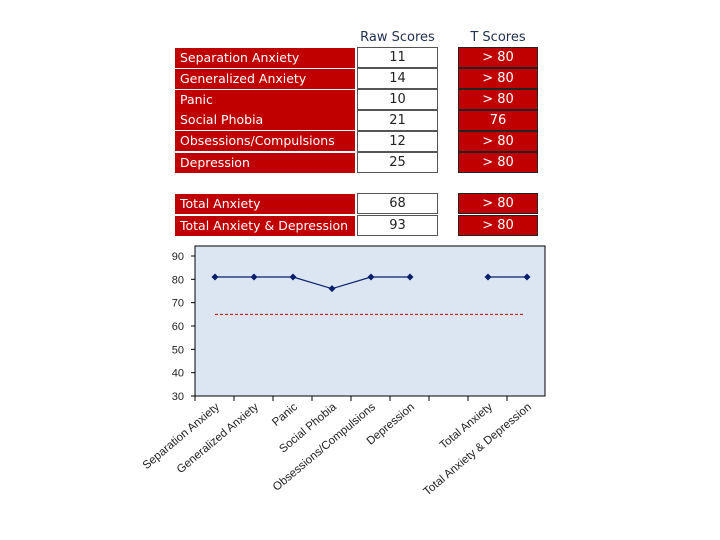  What do you see at coordinates (397, 120) in the screenshot?
I see `raw-score-social-phobia: 21` at bounding box center [397, 120].